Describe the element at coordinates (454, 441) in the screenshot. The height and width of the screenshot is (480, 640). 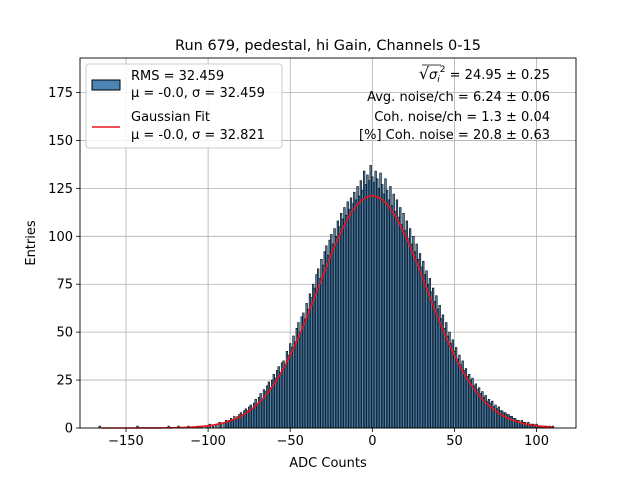
I see `x-tick-label: 50` at that location.